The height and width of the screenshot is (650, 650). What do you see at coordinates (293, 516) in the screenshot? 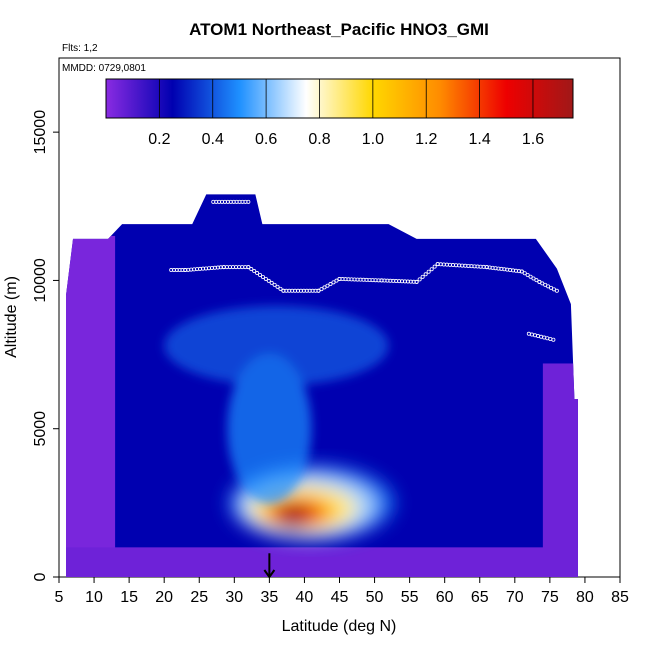
I see `contour-band` at bounding box center [293, 516].